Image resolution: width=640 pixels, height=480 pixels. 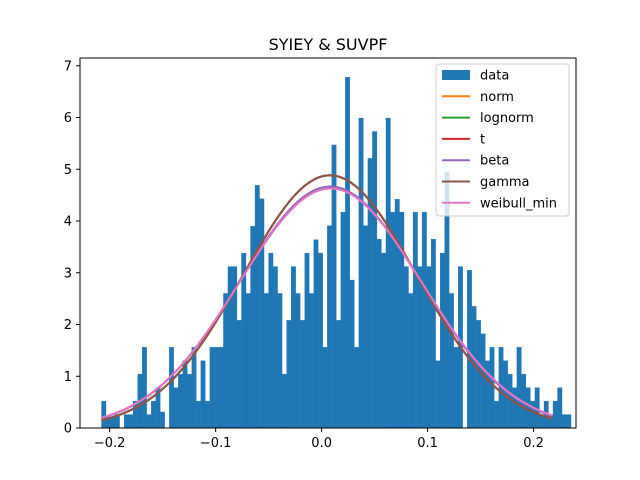 What do you see at coordinates (110, 443) in the screenshot?
I see `x-tick-label: −0.2` at bounding box center [110, 443].